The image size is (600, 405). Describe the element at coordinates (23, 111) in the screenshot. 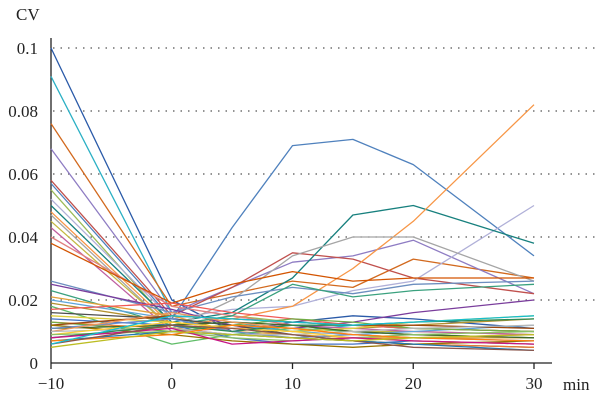

I see `y-tick-label-4: 0.08` at that location.